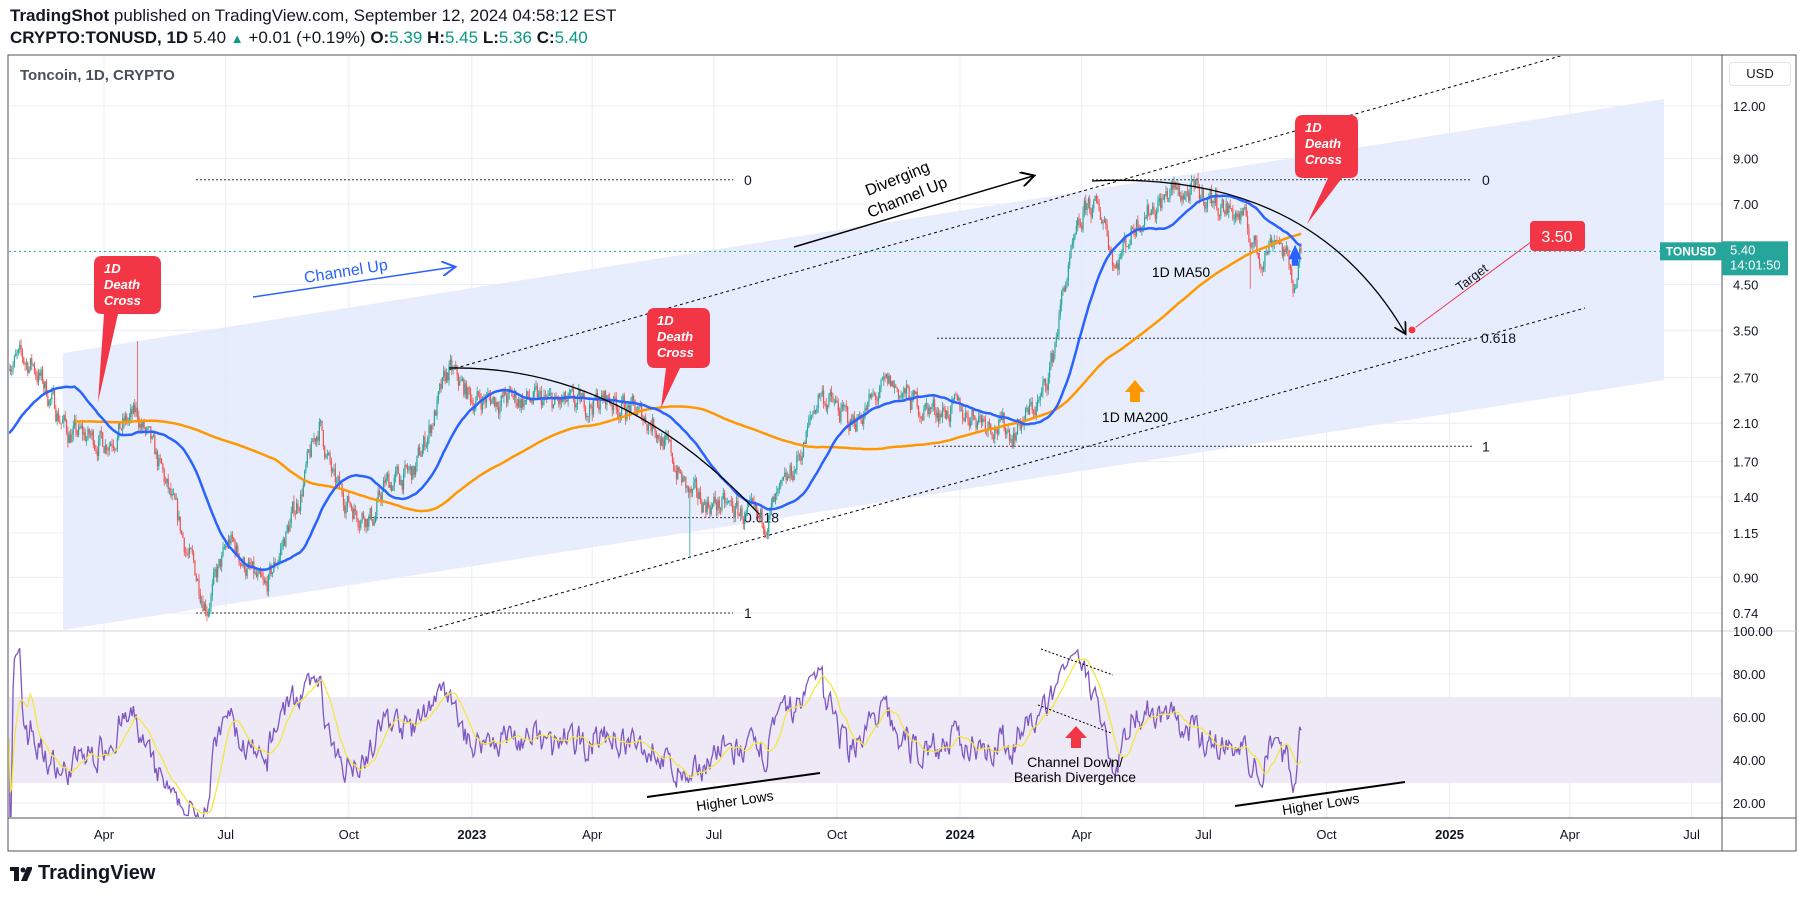 The image size is (1804, 899). Describe the element at coordinates (1760, 74) in the screenshot. I see `currency-button: USD` at that location.